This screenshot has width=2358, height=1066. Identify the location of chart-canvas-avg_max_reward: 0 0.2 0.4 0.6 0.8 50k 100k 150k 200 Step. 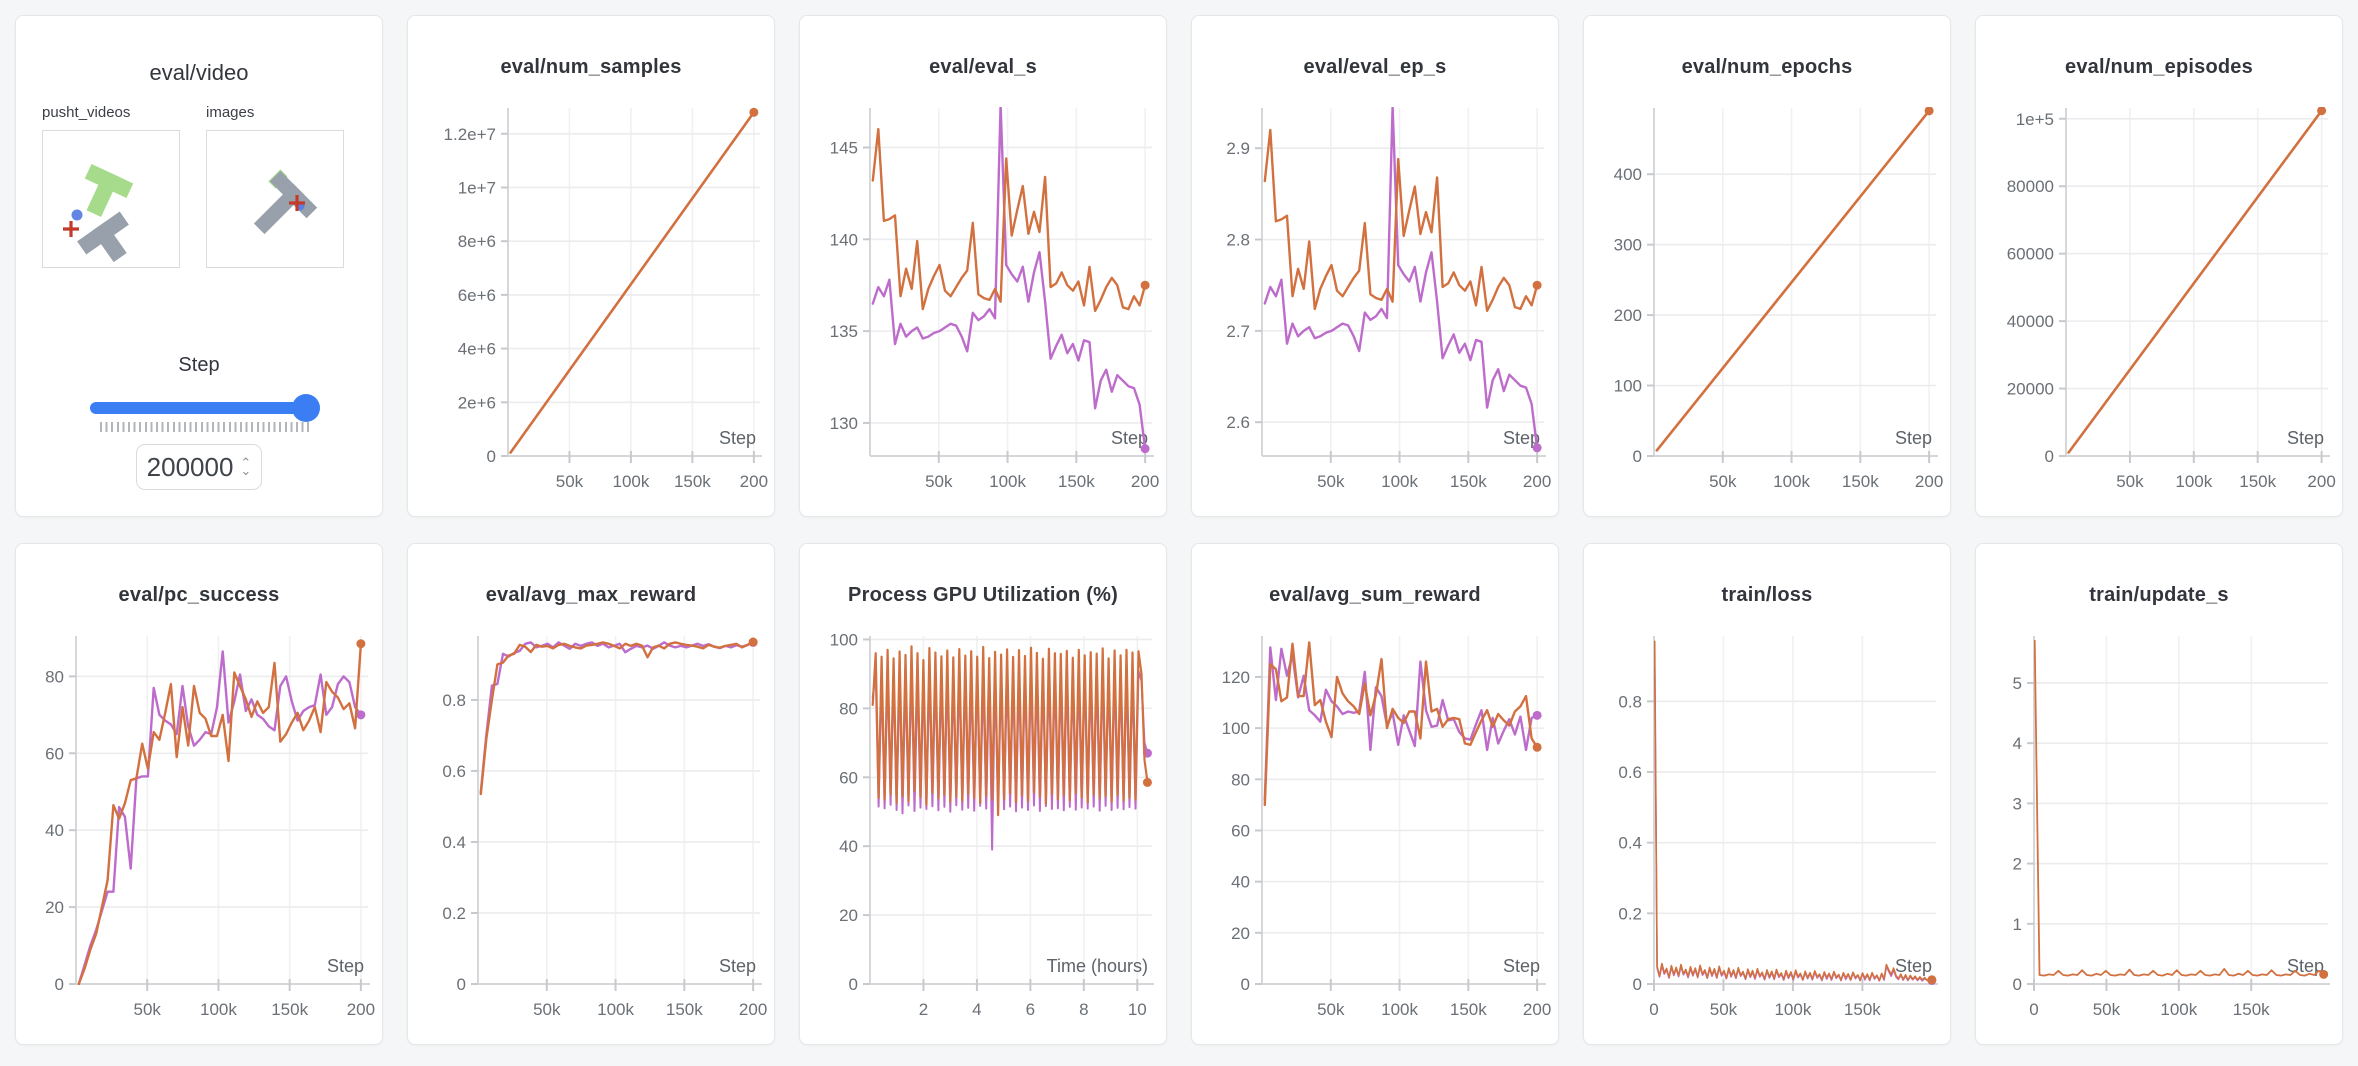
(591, 794).